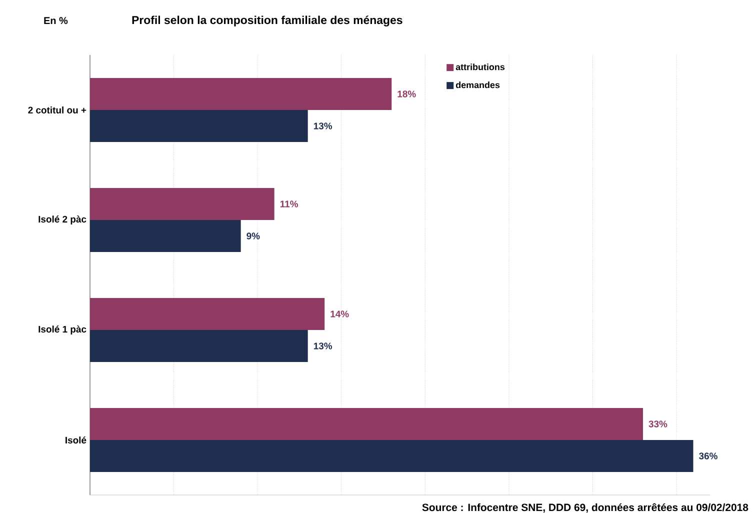 This screenshot has height=513, width=756. I want to click on data-label: 9%, so click(253, 236).